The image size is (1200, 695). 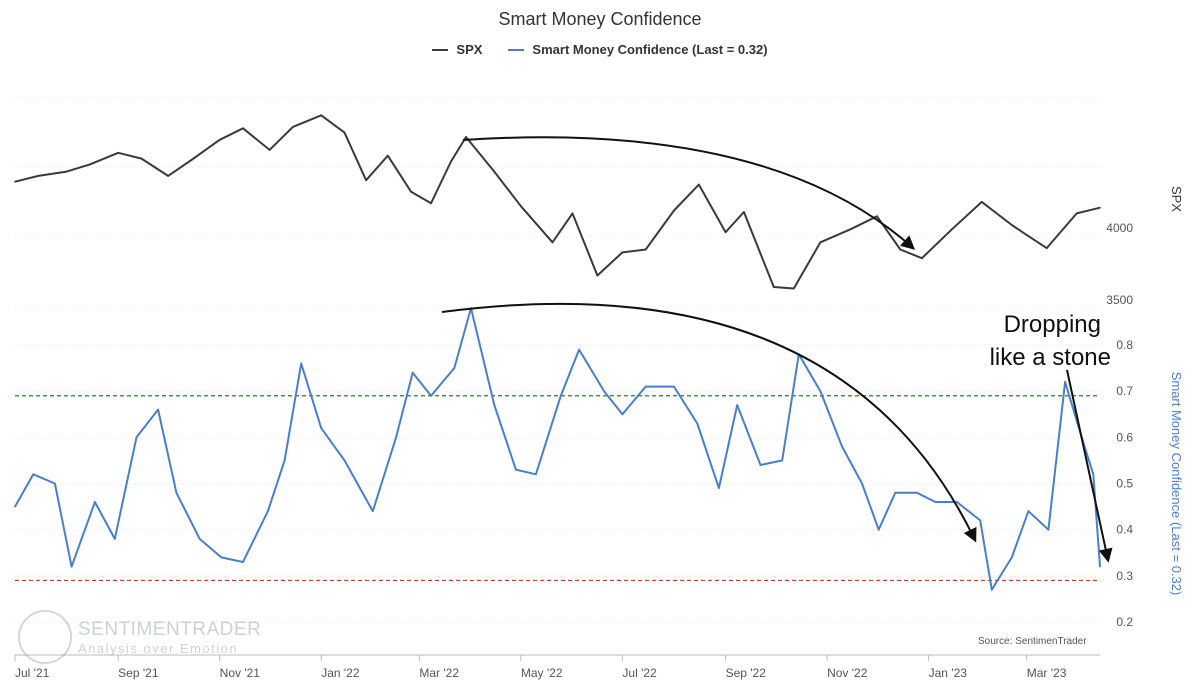 I want to click on sentimentrader-logo: SENTIMENTRADER Analysis over Emotion, so click(x=139, y=637).